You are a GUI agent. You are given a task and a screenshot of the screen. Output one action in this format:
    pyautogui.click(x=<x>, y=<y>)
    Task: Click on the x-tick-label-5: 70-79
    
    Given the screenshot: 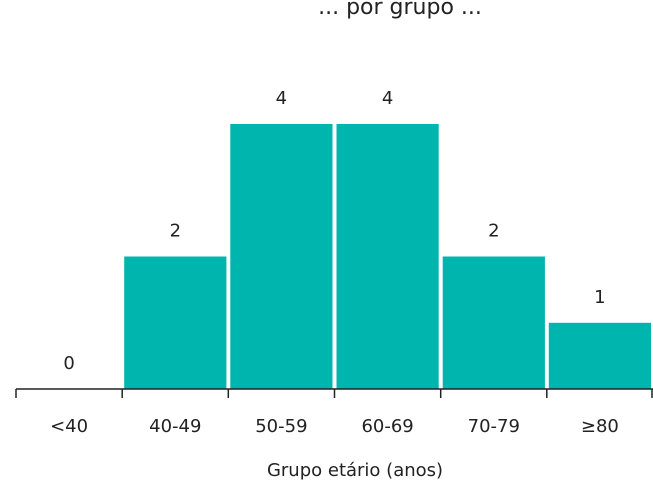 What is the action you would take?
    pyautogui.click(x=494, y=426)
    